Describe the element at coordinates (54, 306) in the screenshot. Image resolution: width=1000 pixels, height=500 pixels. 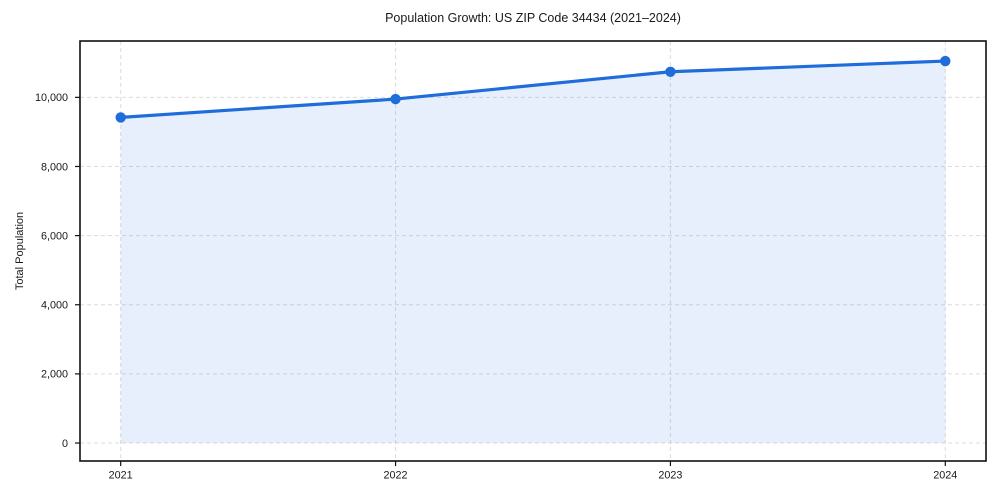
I see `y-tick-label: 4,000` at that location.